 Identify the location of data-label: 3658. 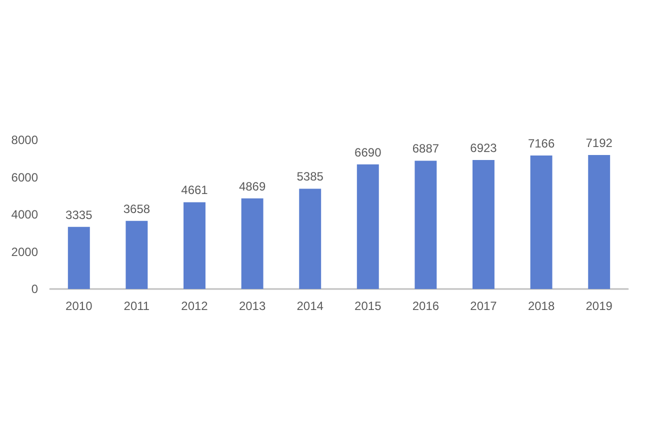
(136, 209).